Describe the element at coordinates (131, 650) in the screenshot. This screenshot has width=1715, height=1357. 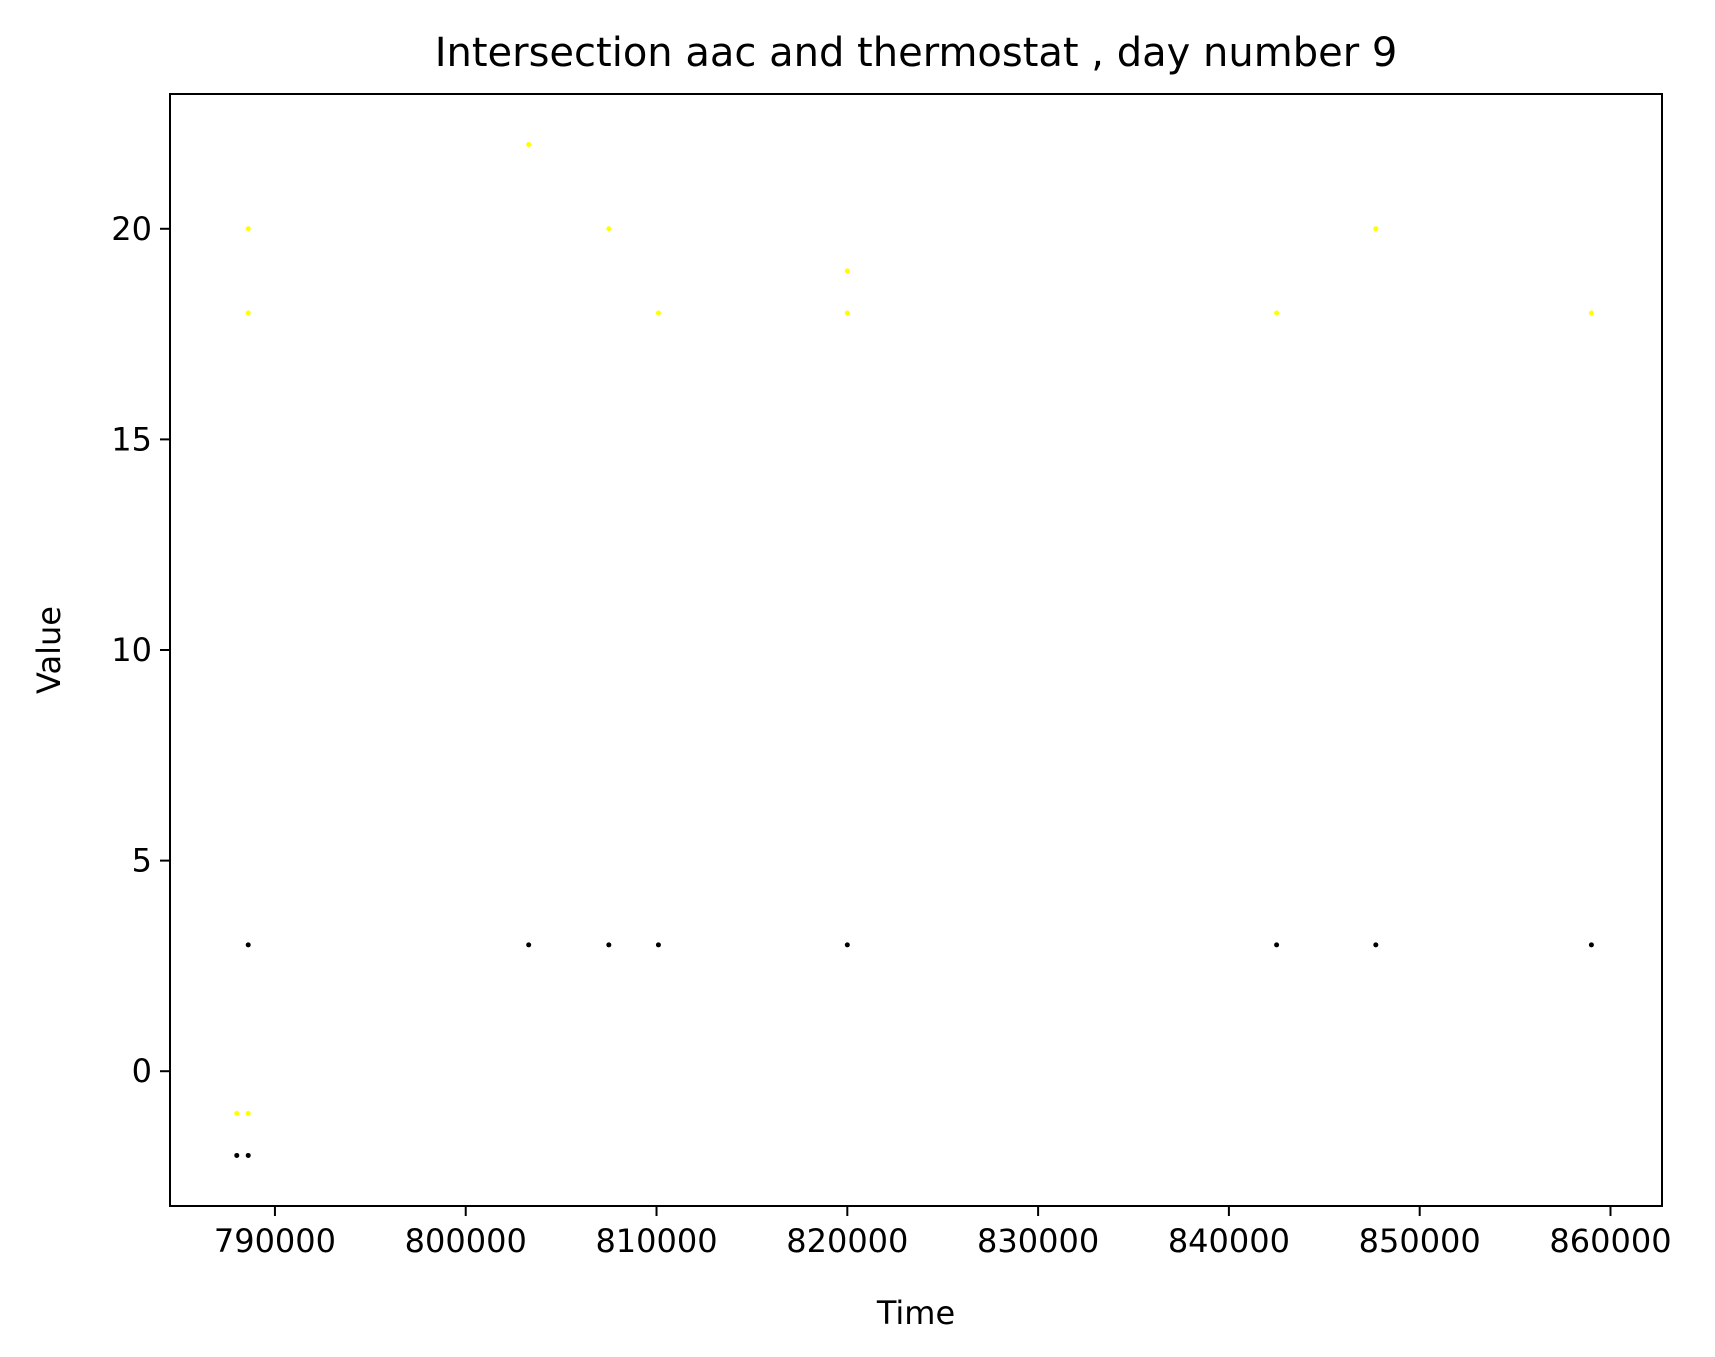
I see `y-tick-label: 10` at that location.